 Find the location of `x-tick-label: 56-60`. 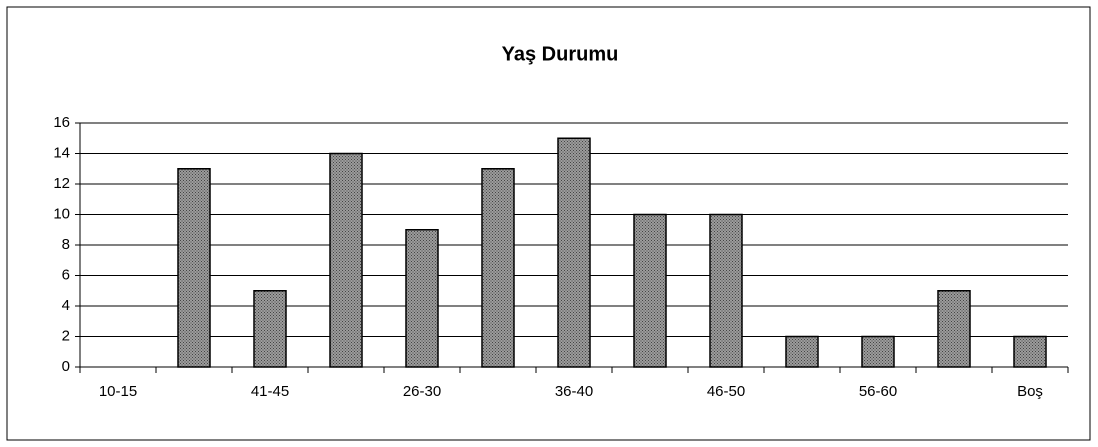

x-tick-label: 56-60 is located at coordinates (878, 391).